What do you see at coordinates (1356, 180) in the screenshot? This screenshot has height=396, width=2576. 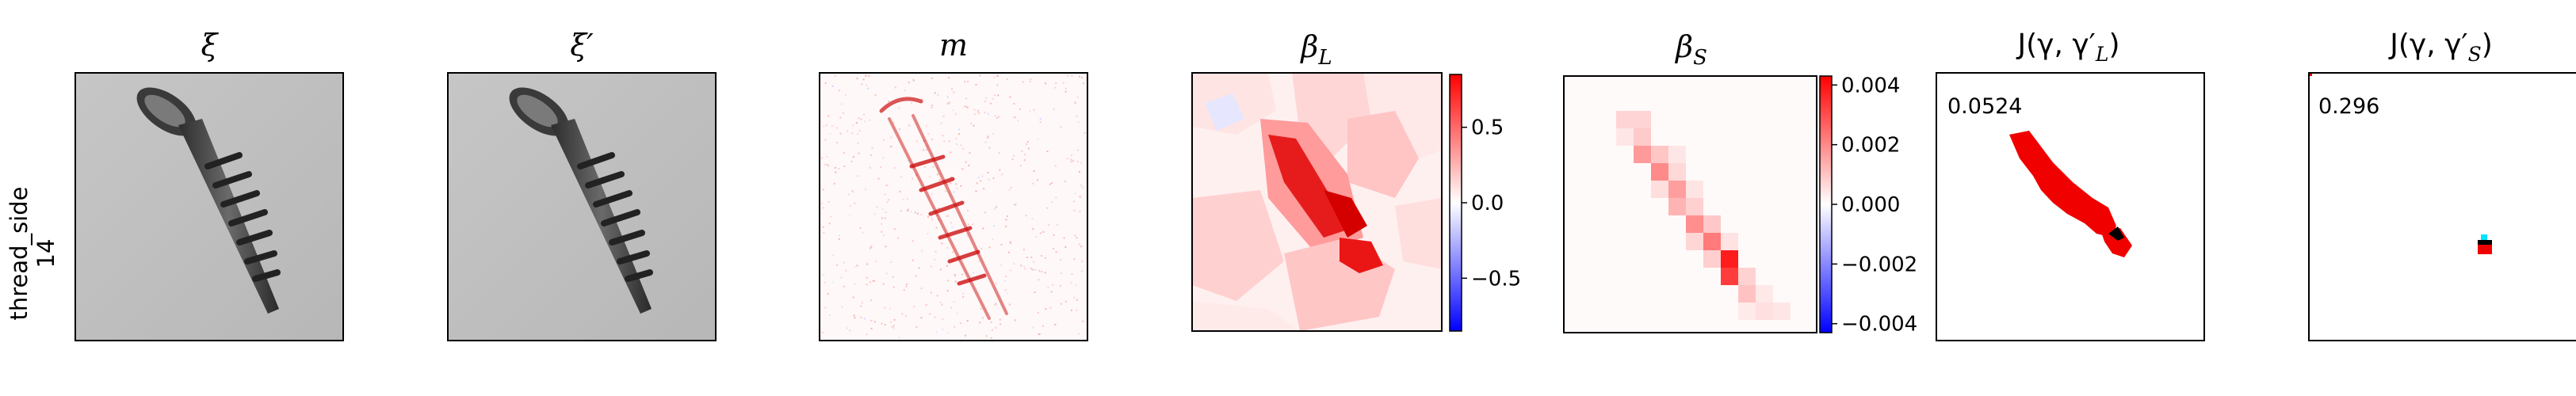 I see `panel-beta-l: βL 0.5 0.0 −0.5` at bounding box center [1356, 180].